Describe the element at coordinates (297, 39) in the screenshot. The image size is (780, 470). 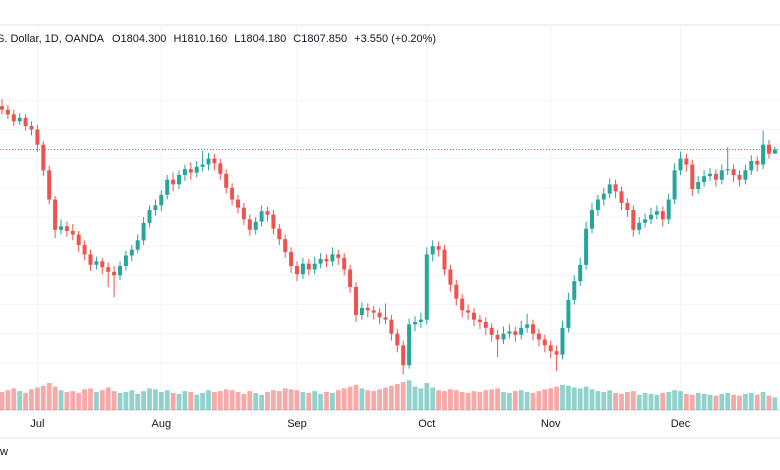
I see `legend-key: C` at that location.